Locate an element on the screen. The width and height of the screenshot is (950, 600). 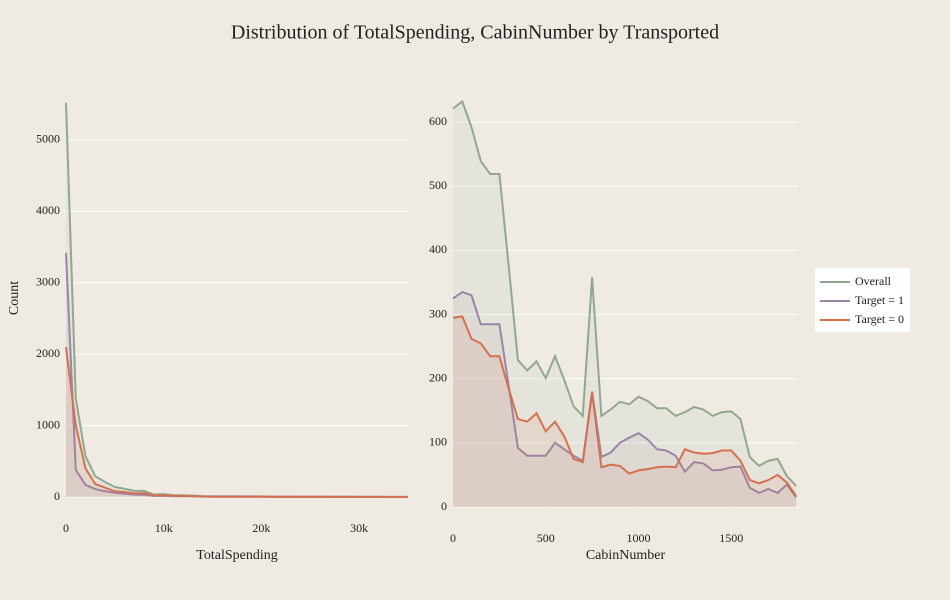
y-tick-label: 600 is located at coordinates (438, 121).